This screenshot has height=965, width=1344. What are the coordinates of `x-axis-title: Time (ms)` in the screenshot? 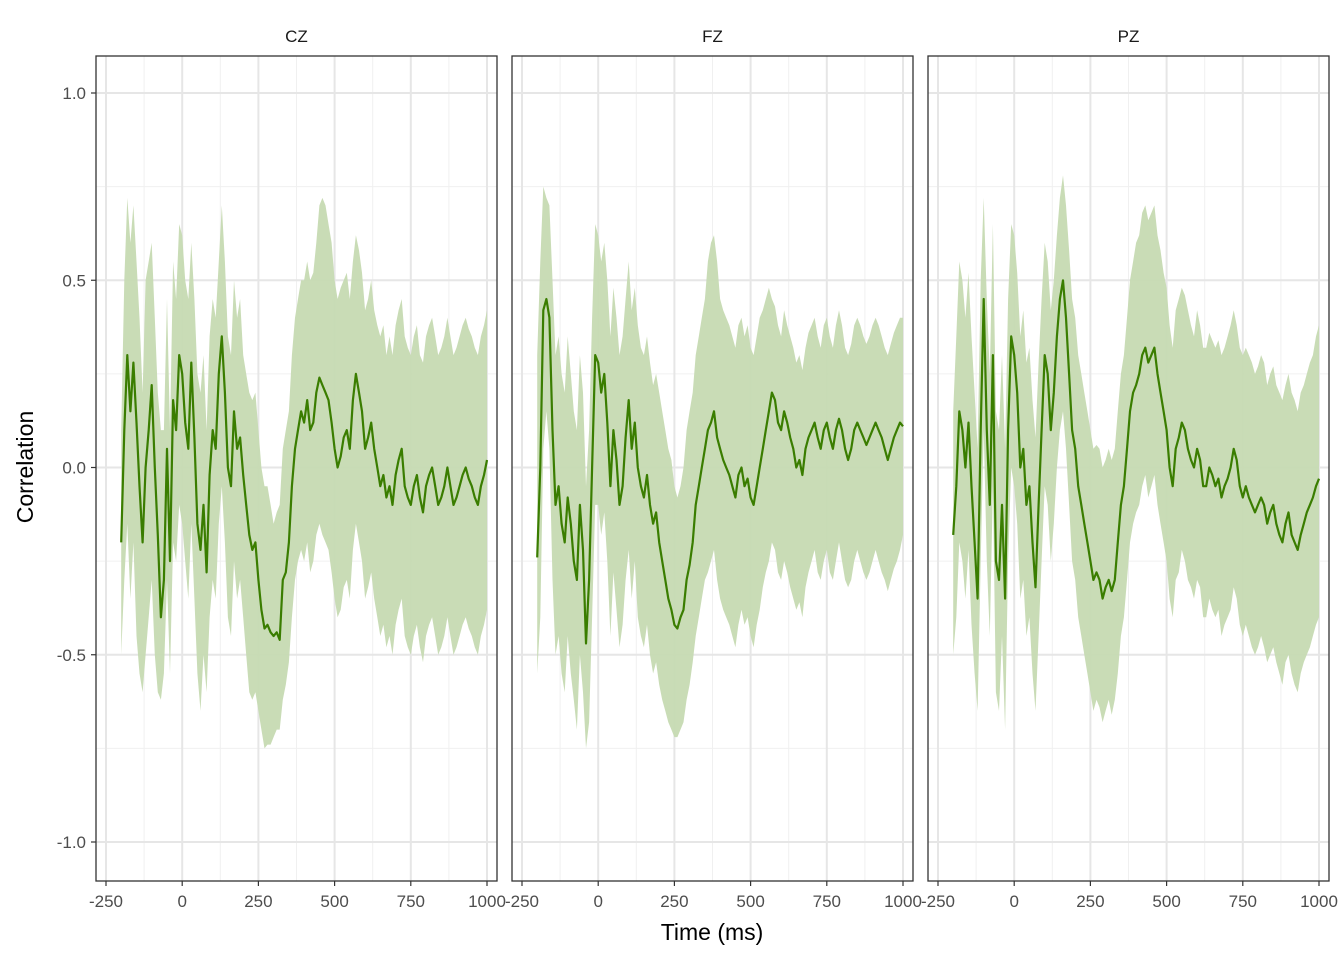 It's located at (712, 932).